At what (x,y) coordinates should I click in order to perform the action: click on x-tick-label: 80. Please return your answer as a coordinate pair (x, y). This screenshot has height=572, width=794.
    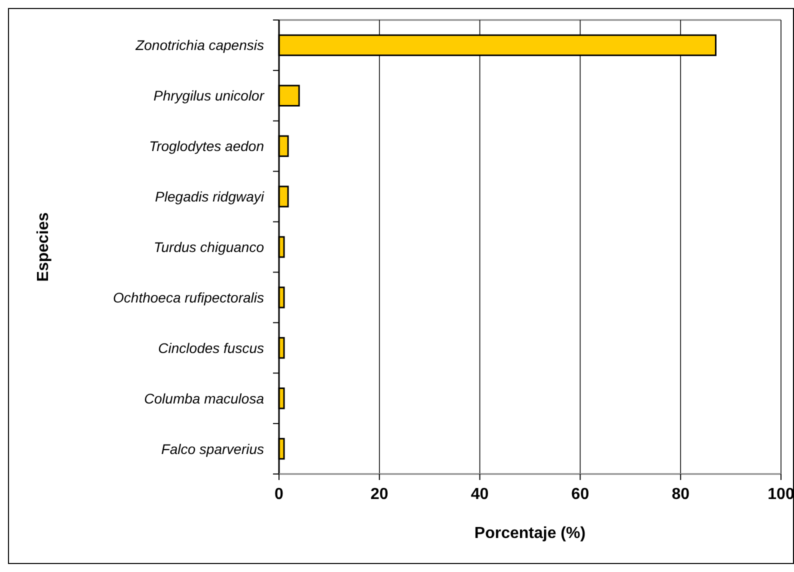
    Looking at the image, I should click on (681, 494).